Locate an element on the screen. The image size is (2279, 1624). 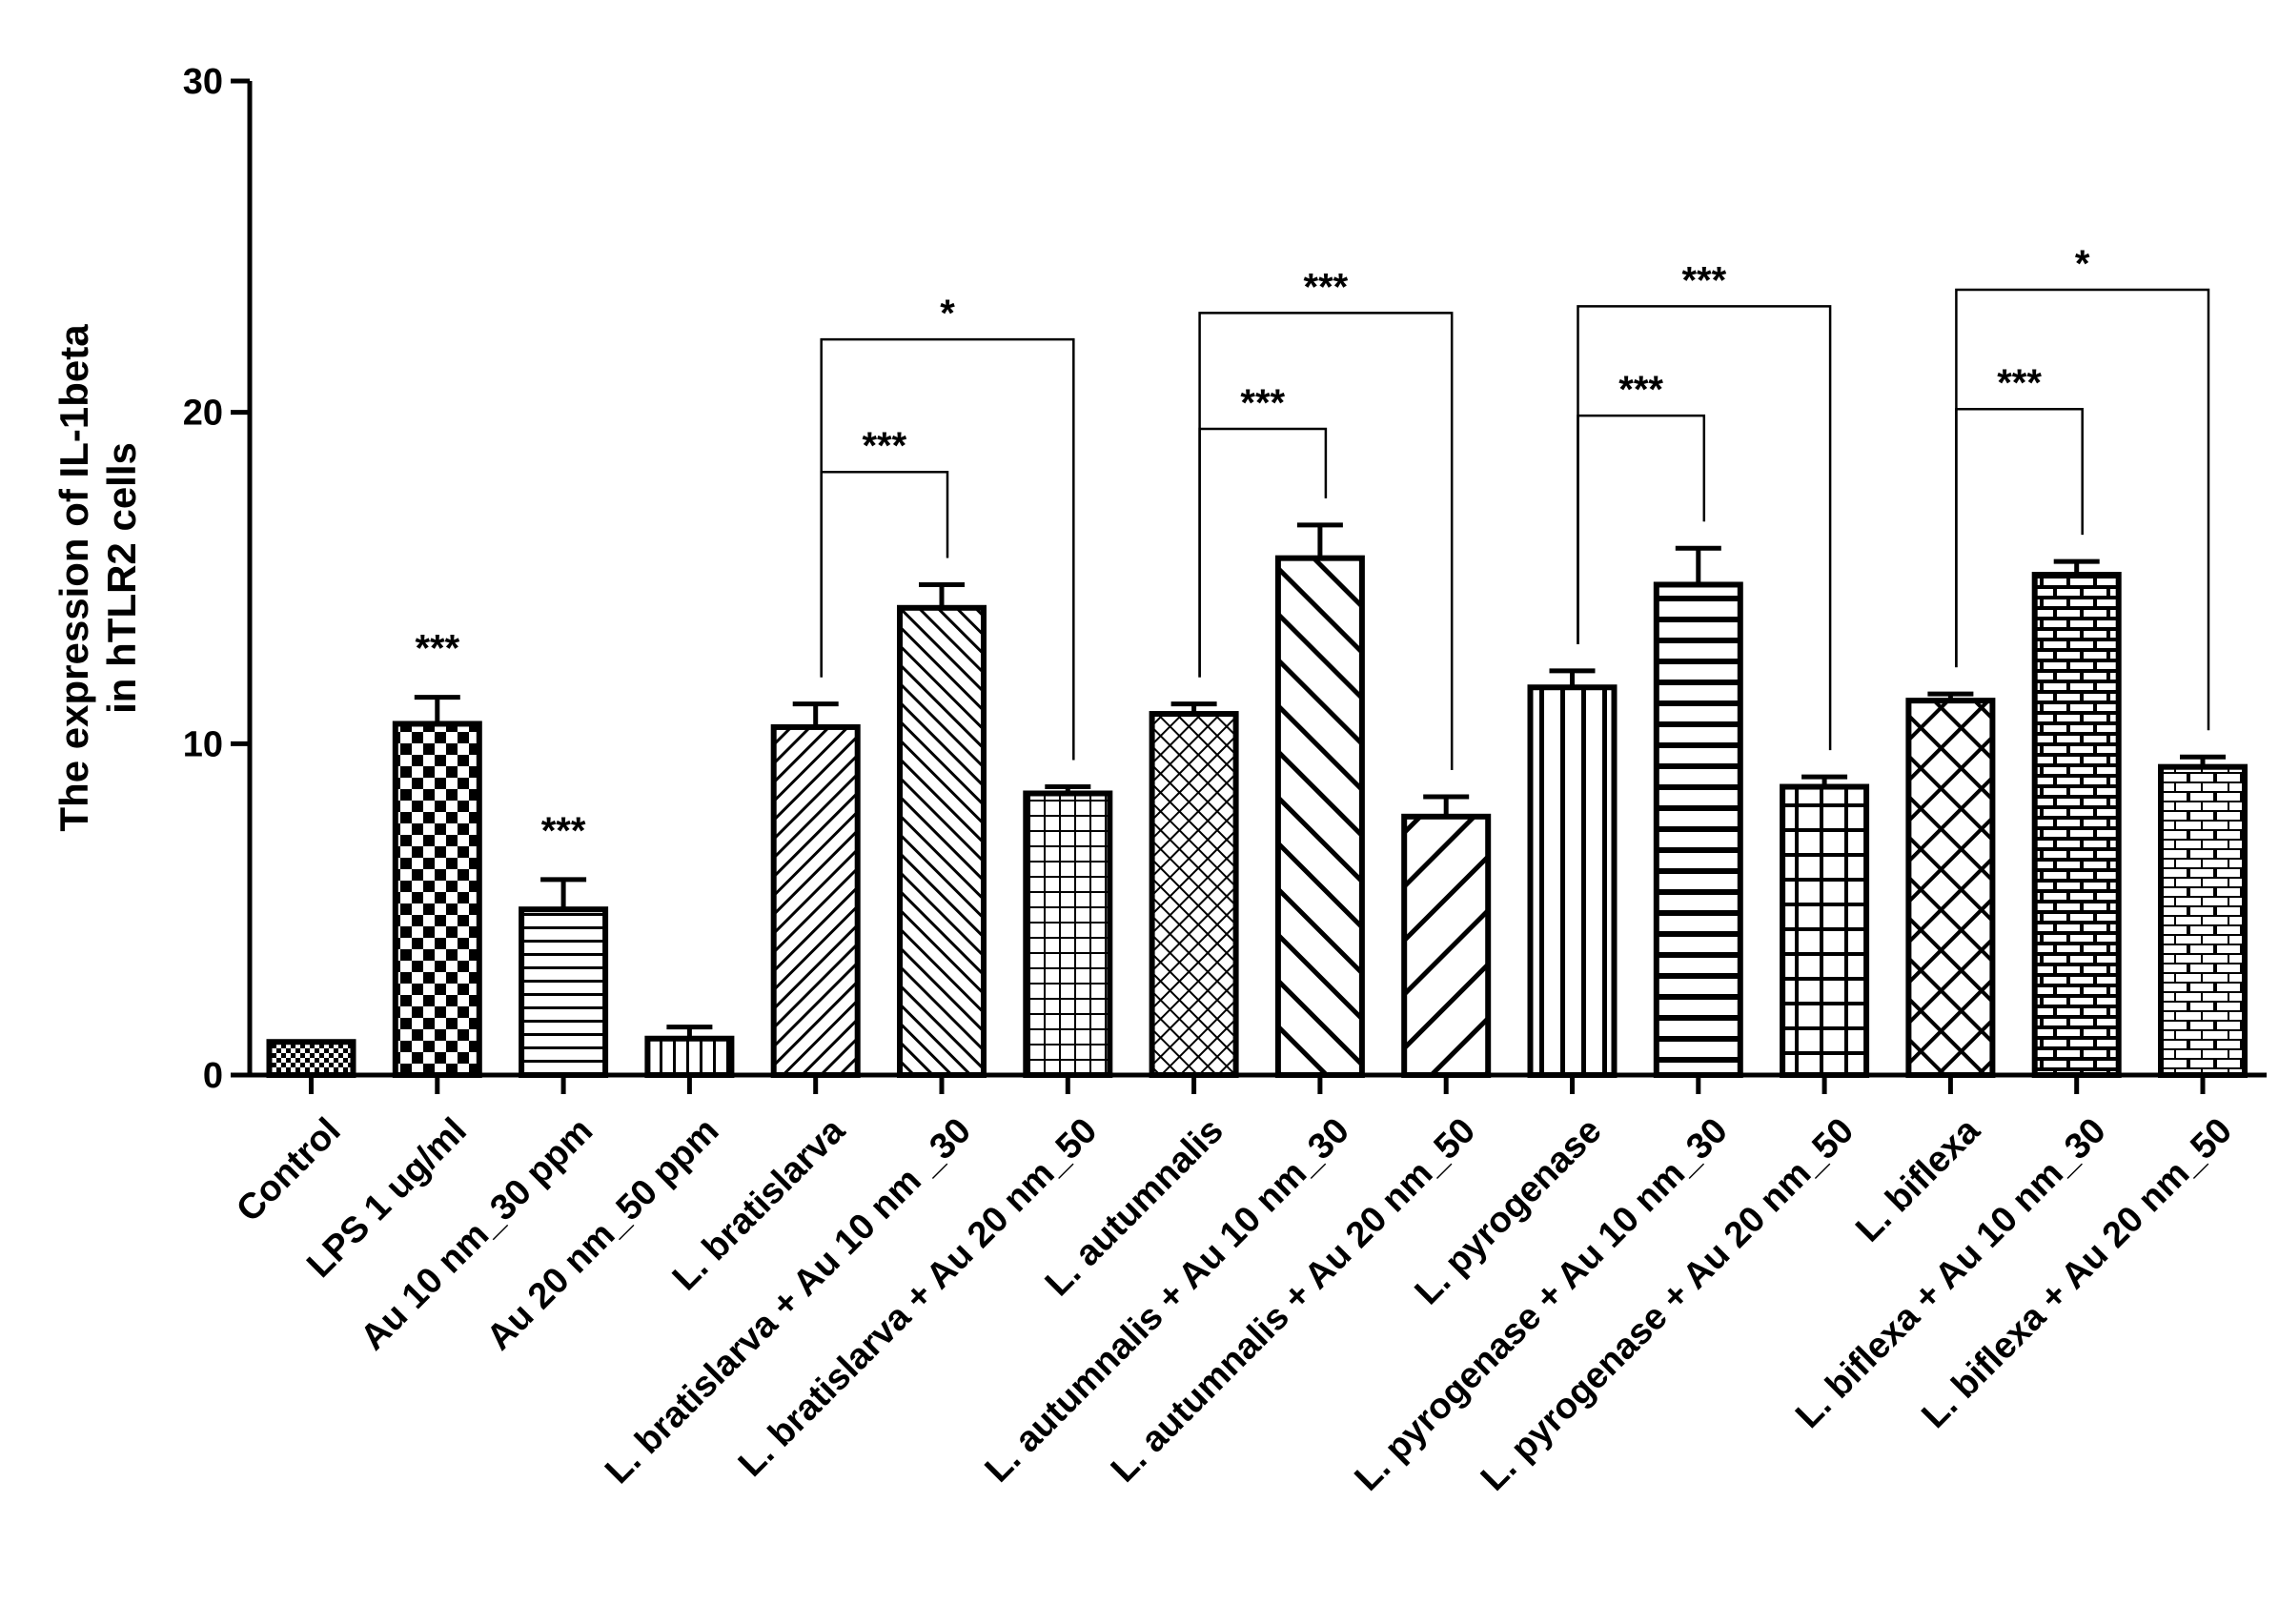
y-tick-label: 0 is located at coordinates (213, 1076).